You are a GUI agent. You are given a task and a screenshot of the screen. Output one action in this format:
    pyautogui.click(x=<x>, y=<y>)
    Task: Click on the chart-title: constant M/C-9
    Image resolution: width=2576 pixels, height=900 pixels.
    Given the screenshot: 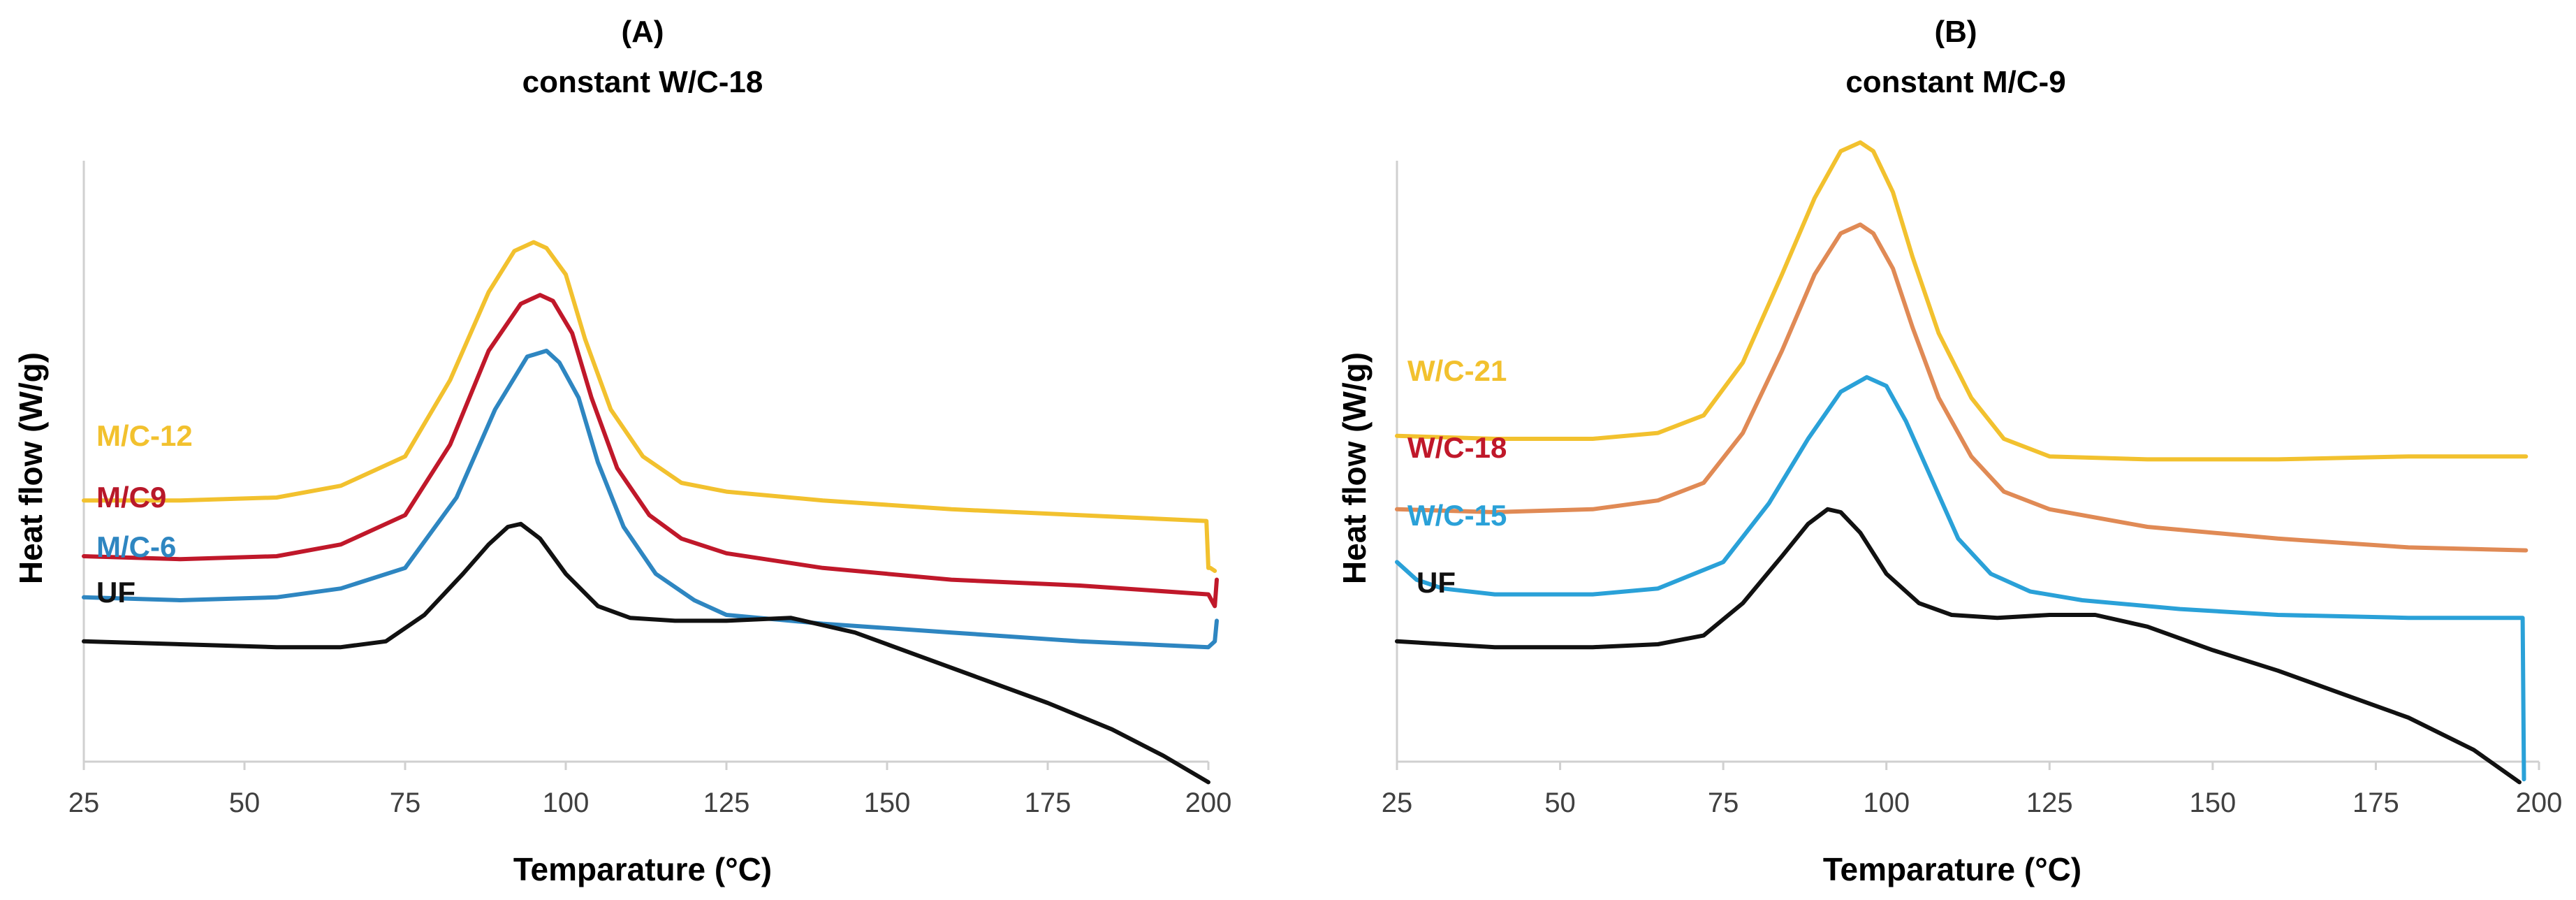 What is the action you would take?
    pyautogui.click(x=1955, y=82)
    